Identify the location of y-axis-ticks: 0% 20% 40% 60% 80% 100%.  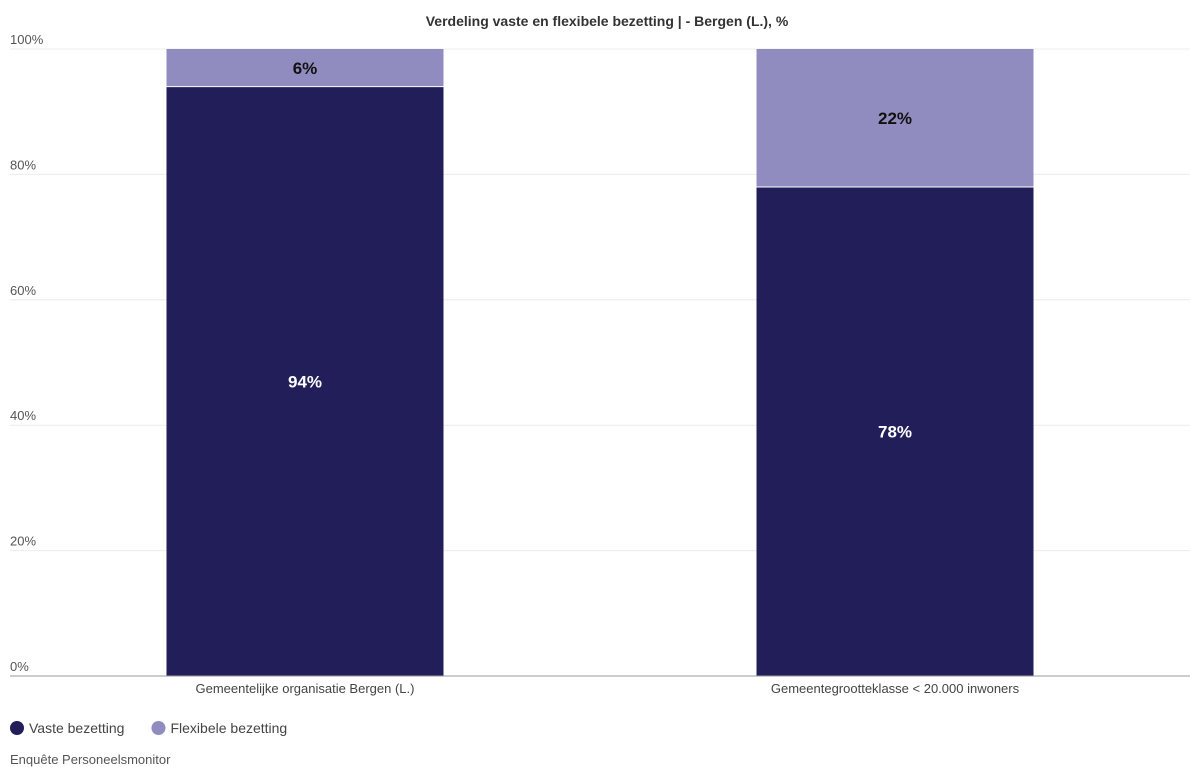
(27, 353).